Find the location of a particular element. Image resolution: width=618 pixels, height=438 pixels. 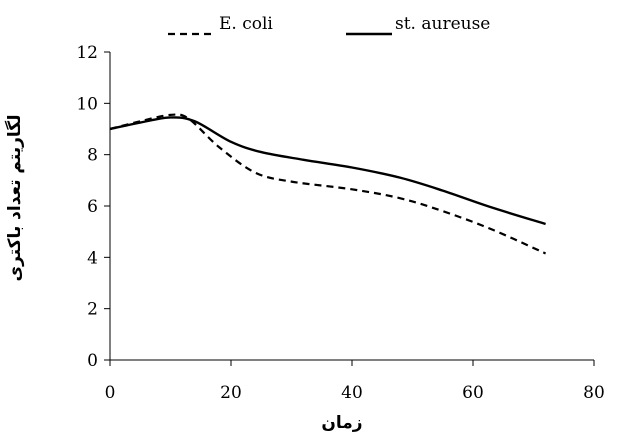

y-tick-label: 10 is located at coordinates (87, 104).